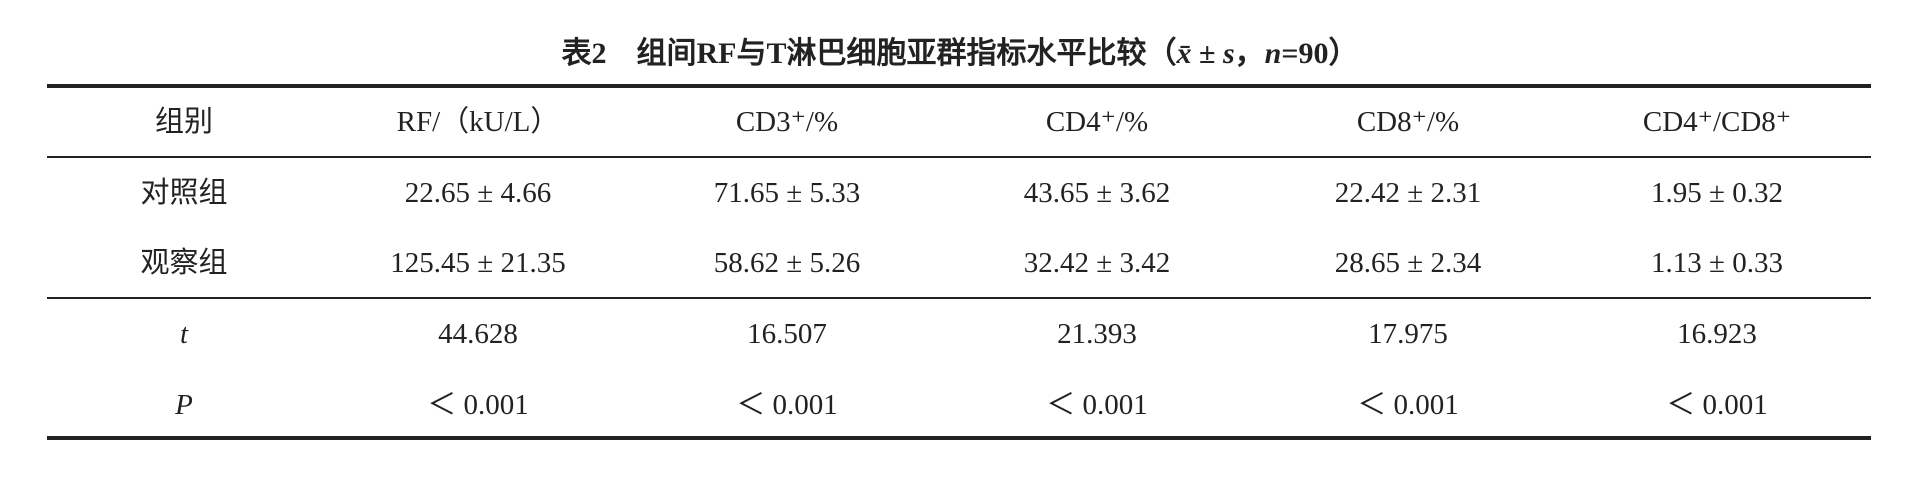  What do you see at coordinates (1717, 263) in the screenshot?
I see `table-cell: 1.13 ± 0.33` at bounding box center [1717, 263].